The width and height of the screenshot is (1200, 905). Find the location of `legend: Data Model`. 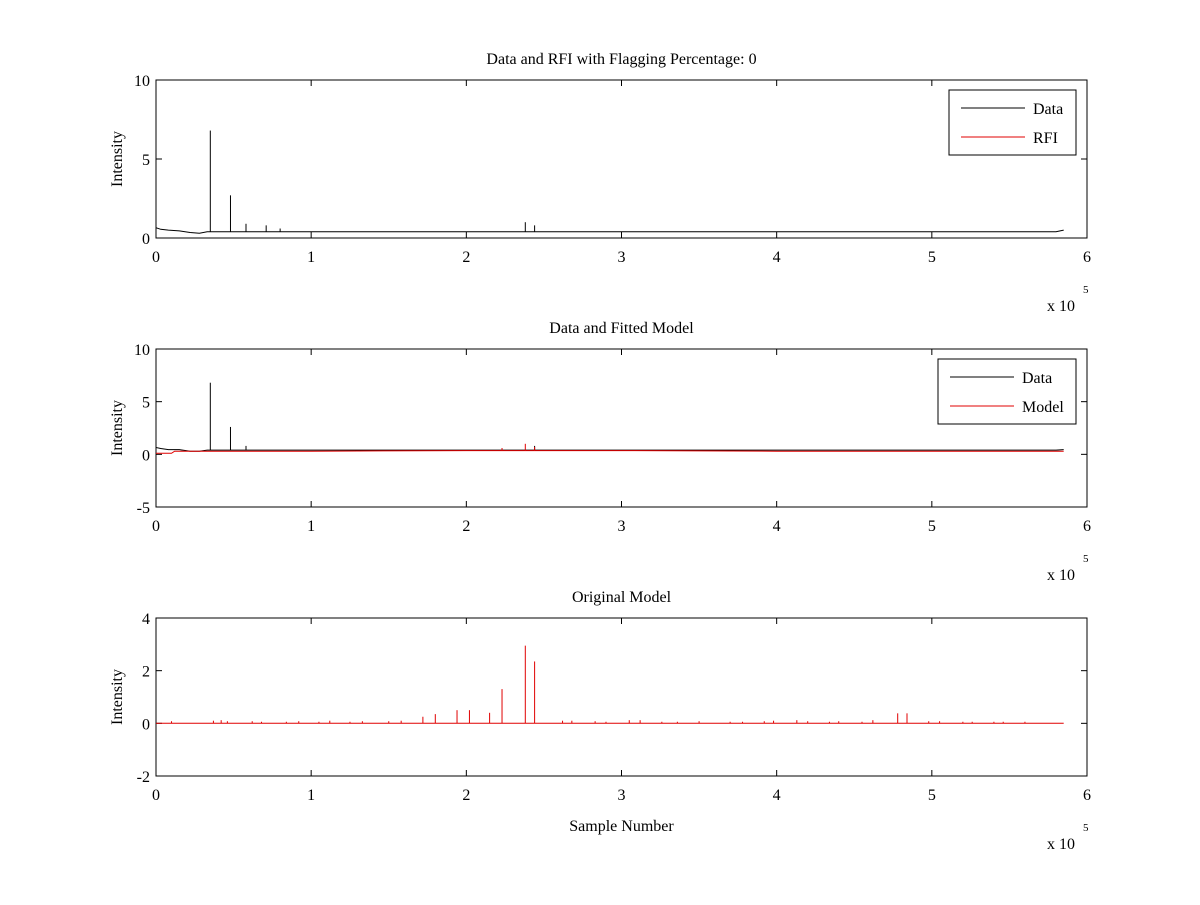

legend: Data Model is located at coordinates (1007, 391).